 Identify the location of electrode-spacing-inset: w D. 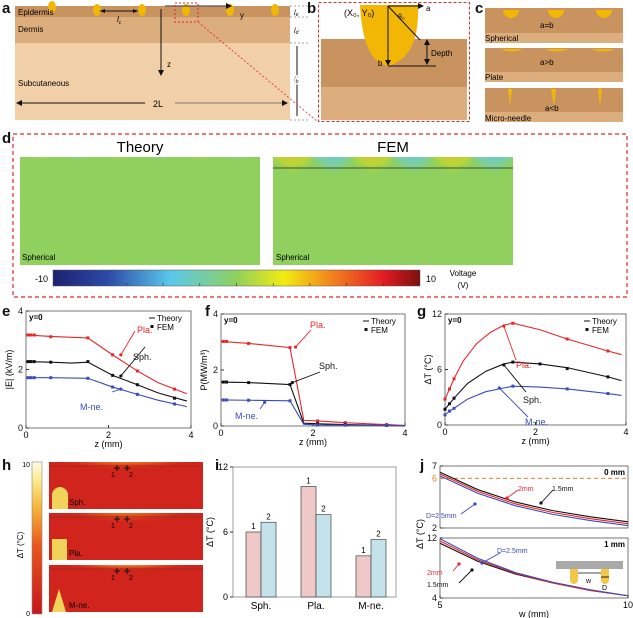
(589, 576).